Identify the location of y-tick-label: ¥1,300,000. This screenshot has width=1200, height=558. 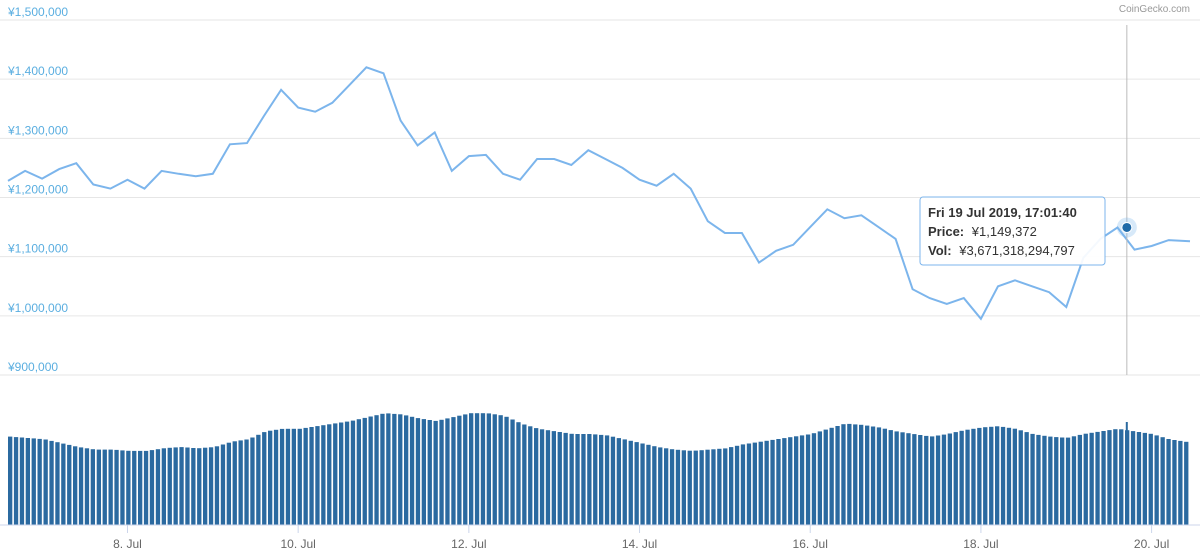
(37, 130).